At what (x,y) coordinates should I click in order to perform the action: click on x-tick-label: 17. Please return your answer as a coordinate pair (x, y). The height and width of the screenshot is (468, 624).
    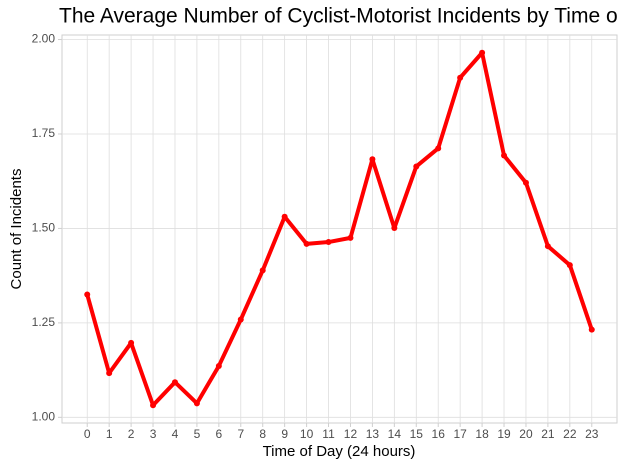
    Looking at the image, I should click on (460, 434).